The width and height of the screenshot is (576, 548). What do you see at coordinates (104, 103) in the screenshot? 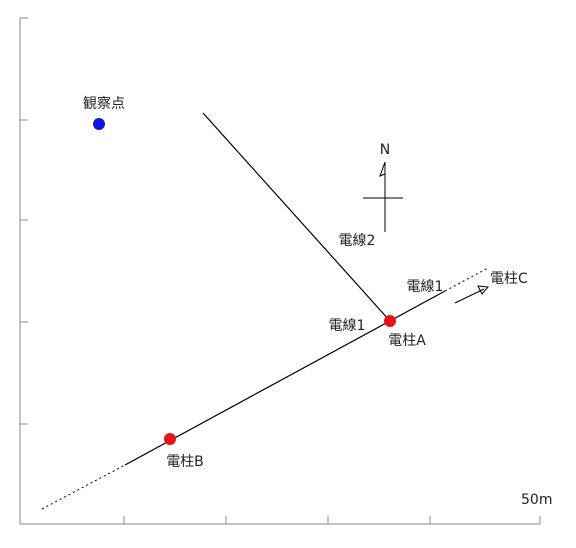
I see `observation-label: 観察点` at bounding box center [104, 103].